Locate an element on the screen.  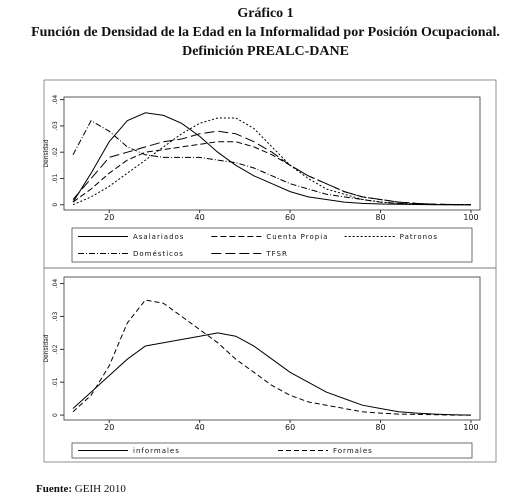
legend-label: Formales is located at coordinates (353, 451).